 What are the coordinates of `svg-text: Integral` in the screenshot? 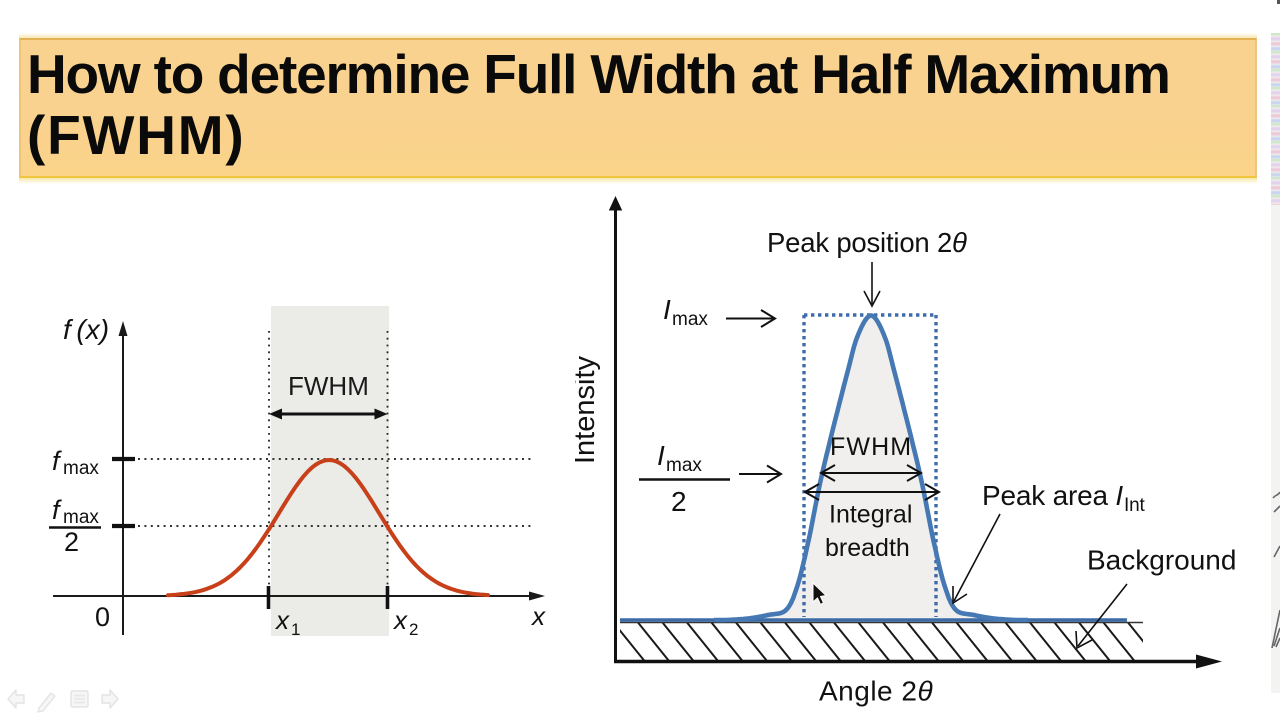 It's located at (870, 515).